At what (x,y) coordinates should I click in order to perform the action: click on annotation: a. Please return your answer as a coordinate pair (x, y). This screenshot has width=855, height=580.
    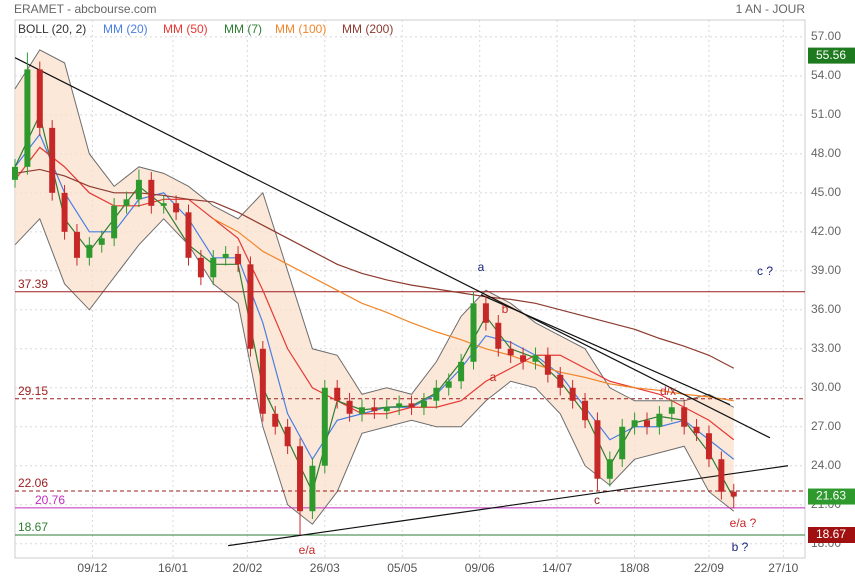
    Looking at the image, I should click on (493, 377).